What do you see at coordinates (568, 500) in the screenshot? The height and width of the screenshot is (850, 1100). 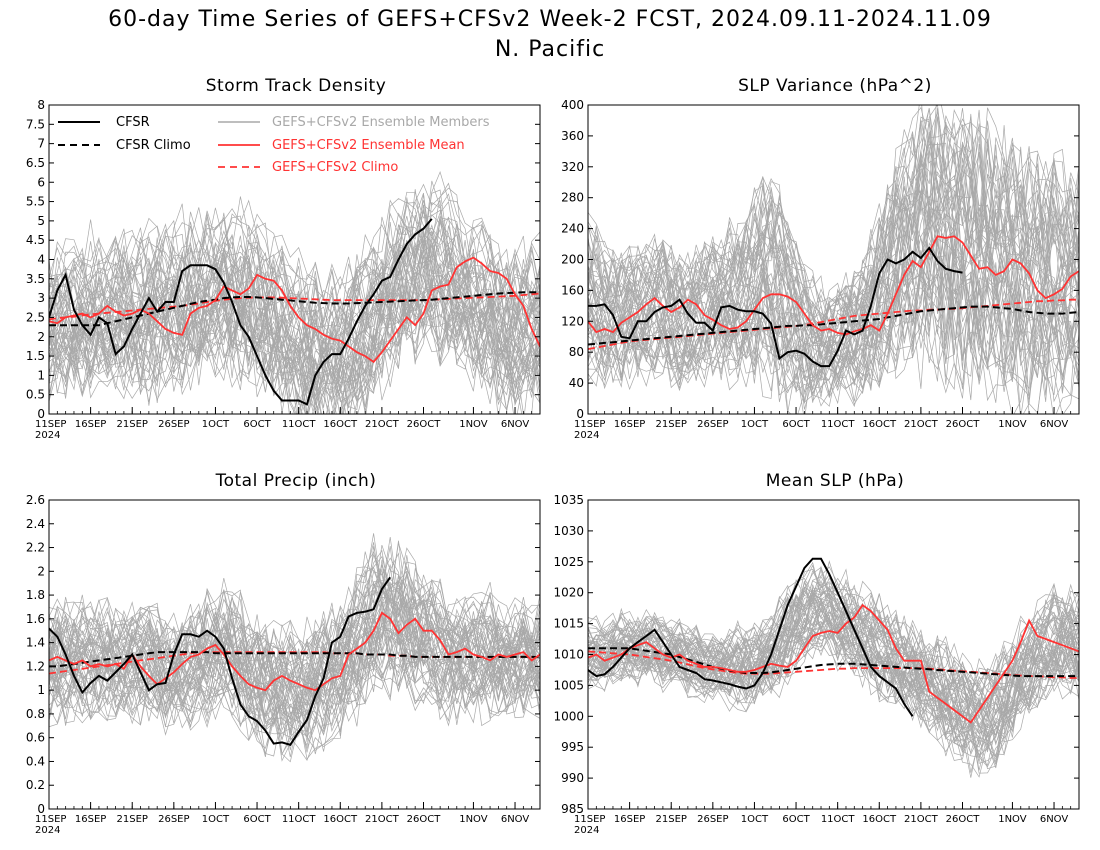 I see `y-tick-label: 1035` at bounding box center [568, 500].